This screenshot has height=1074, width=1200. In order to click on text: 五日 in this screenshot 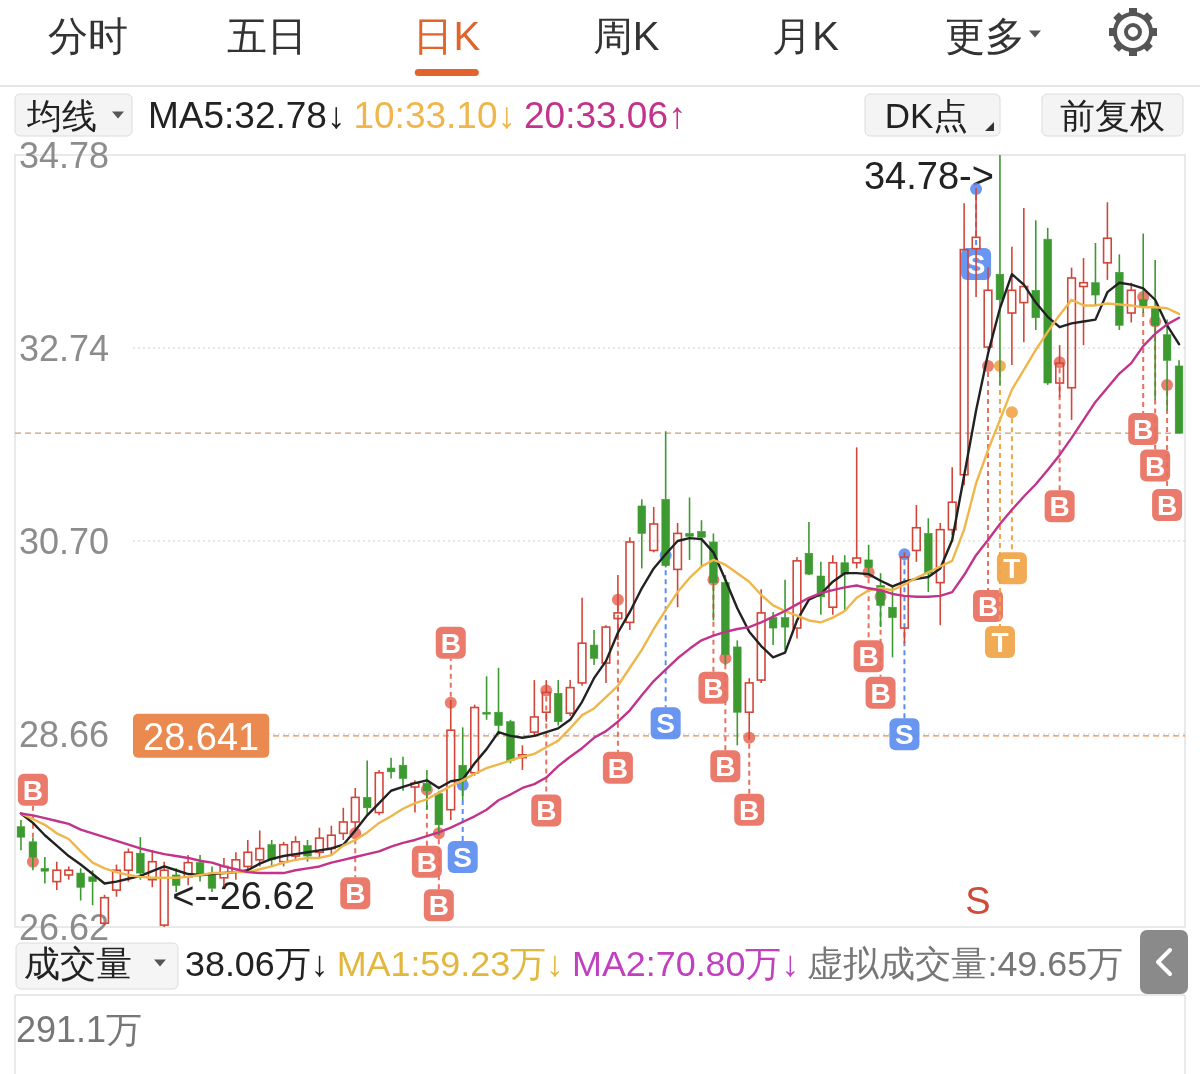, I will do `click(267, 36)`.